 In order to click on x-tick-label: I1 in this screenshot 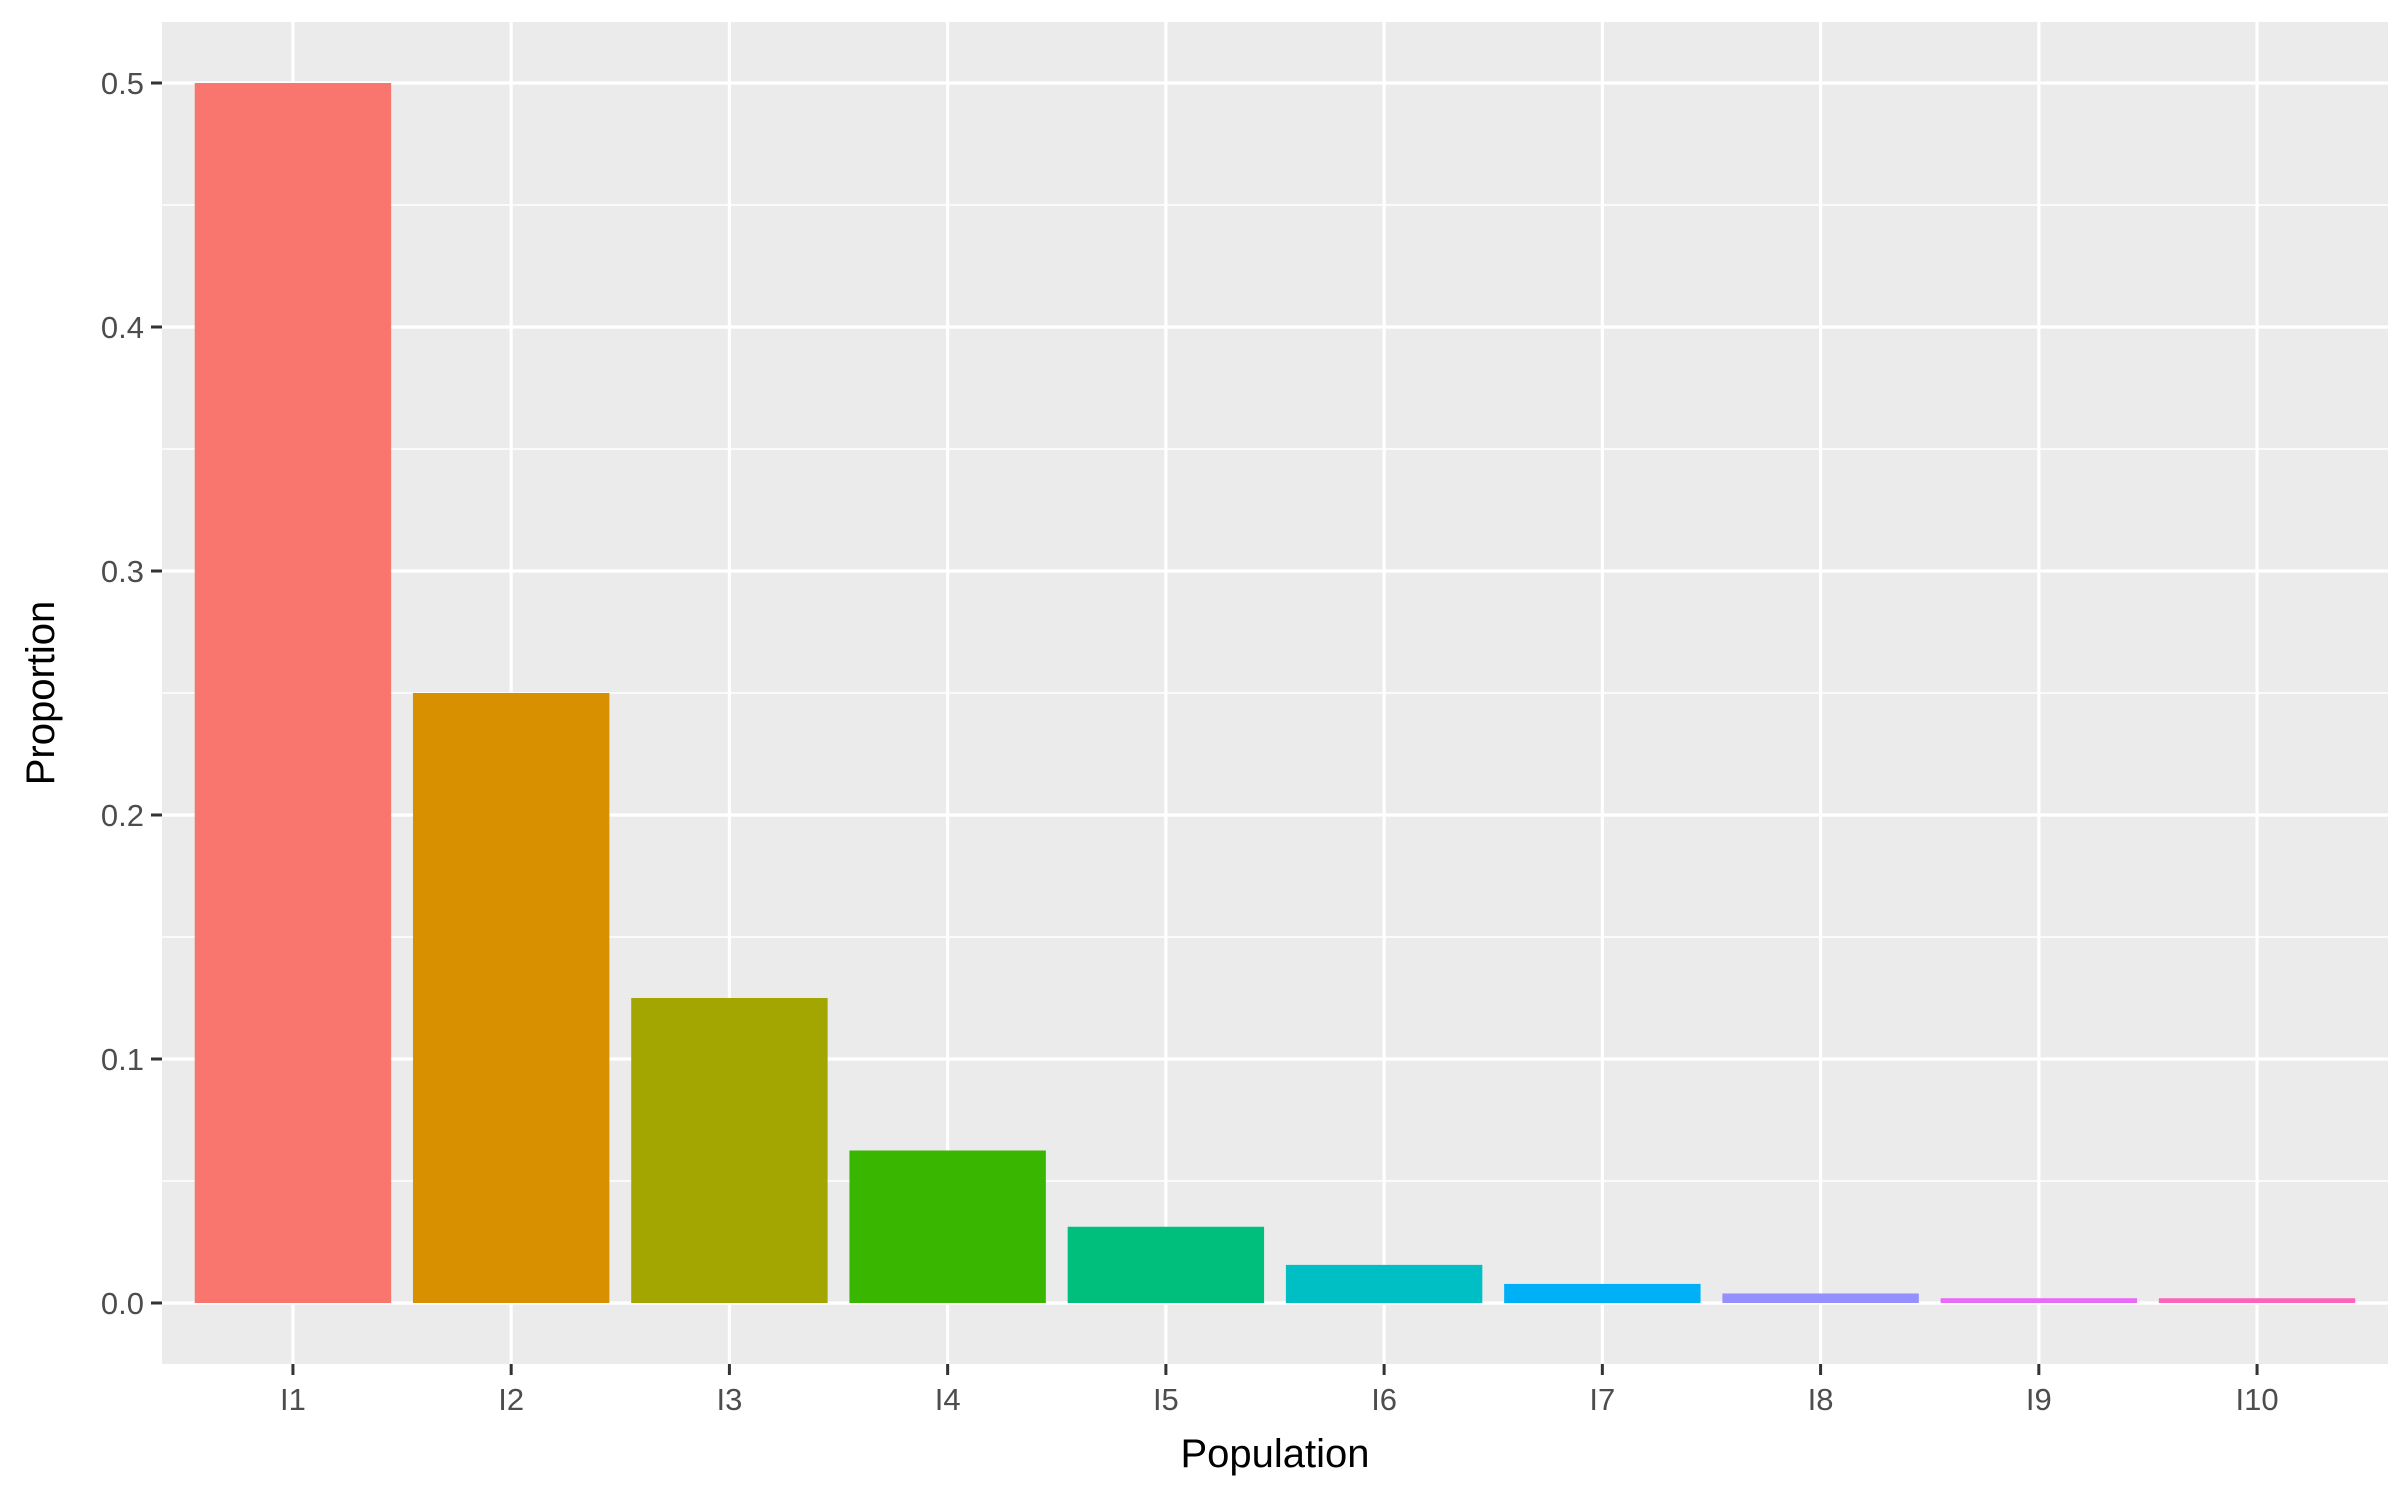, I will do `click(293, 1399)`.